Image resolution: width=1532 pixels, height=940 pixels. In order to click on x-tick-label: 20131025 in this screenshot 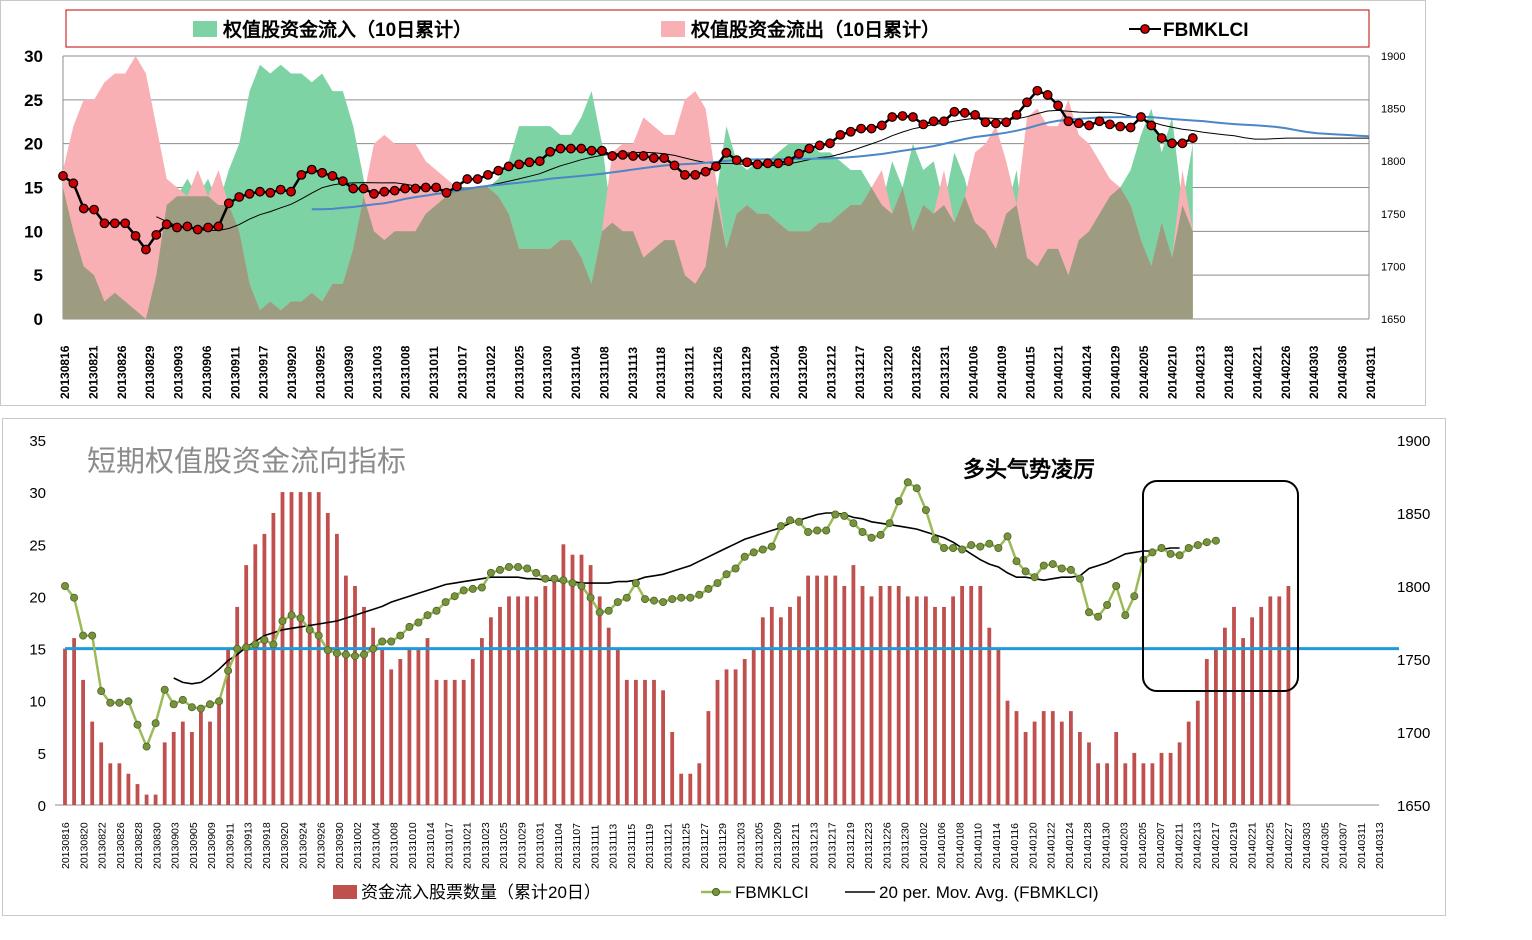, I will do `click(504, 845)`.